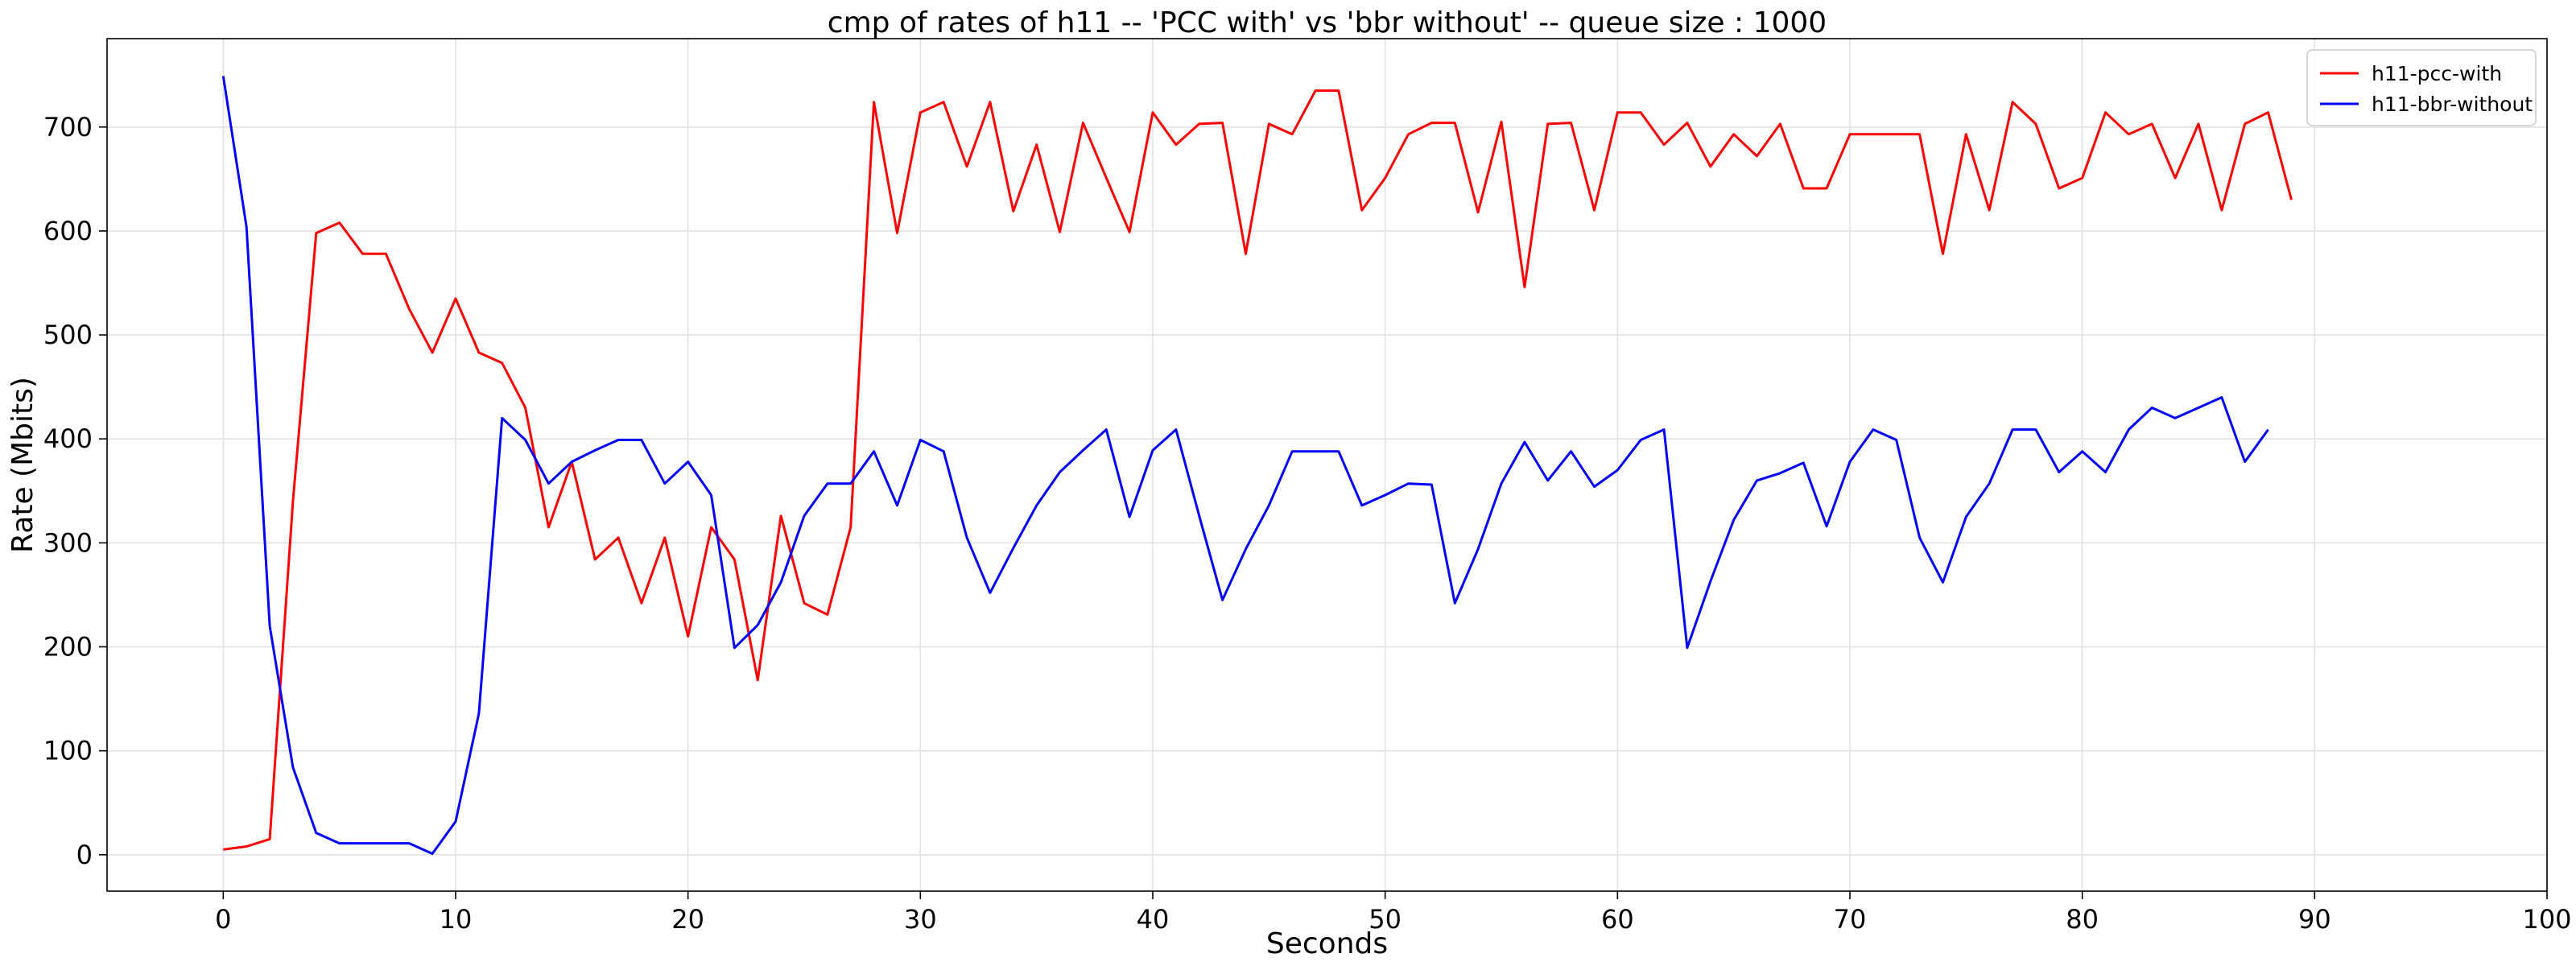  I want to click on y-tick-label: 700, so click(68, 127).